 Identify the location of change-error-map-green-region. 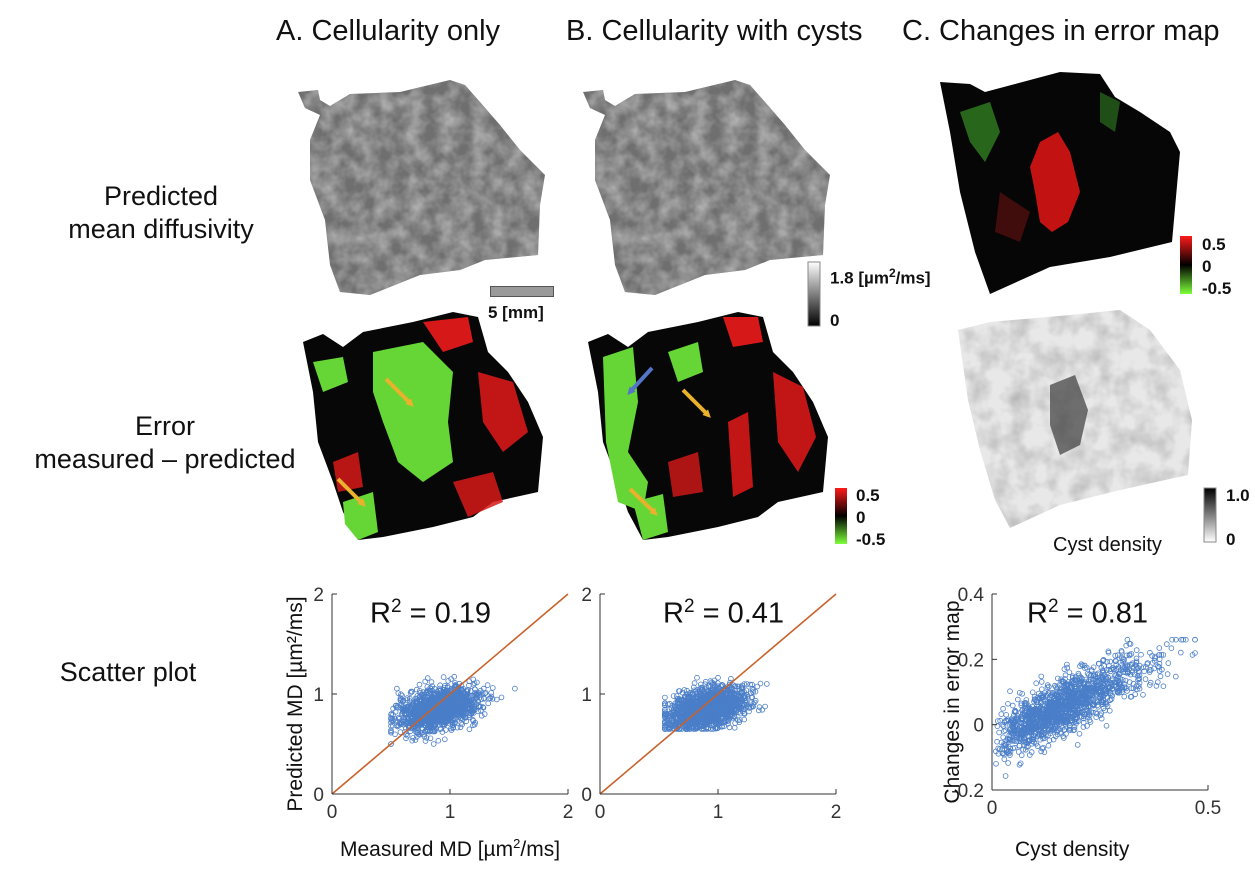
(980, 132).